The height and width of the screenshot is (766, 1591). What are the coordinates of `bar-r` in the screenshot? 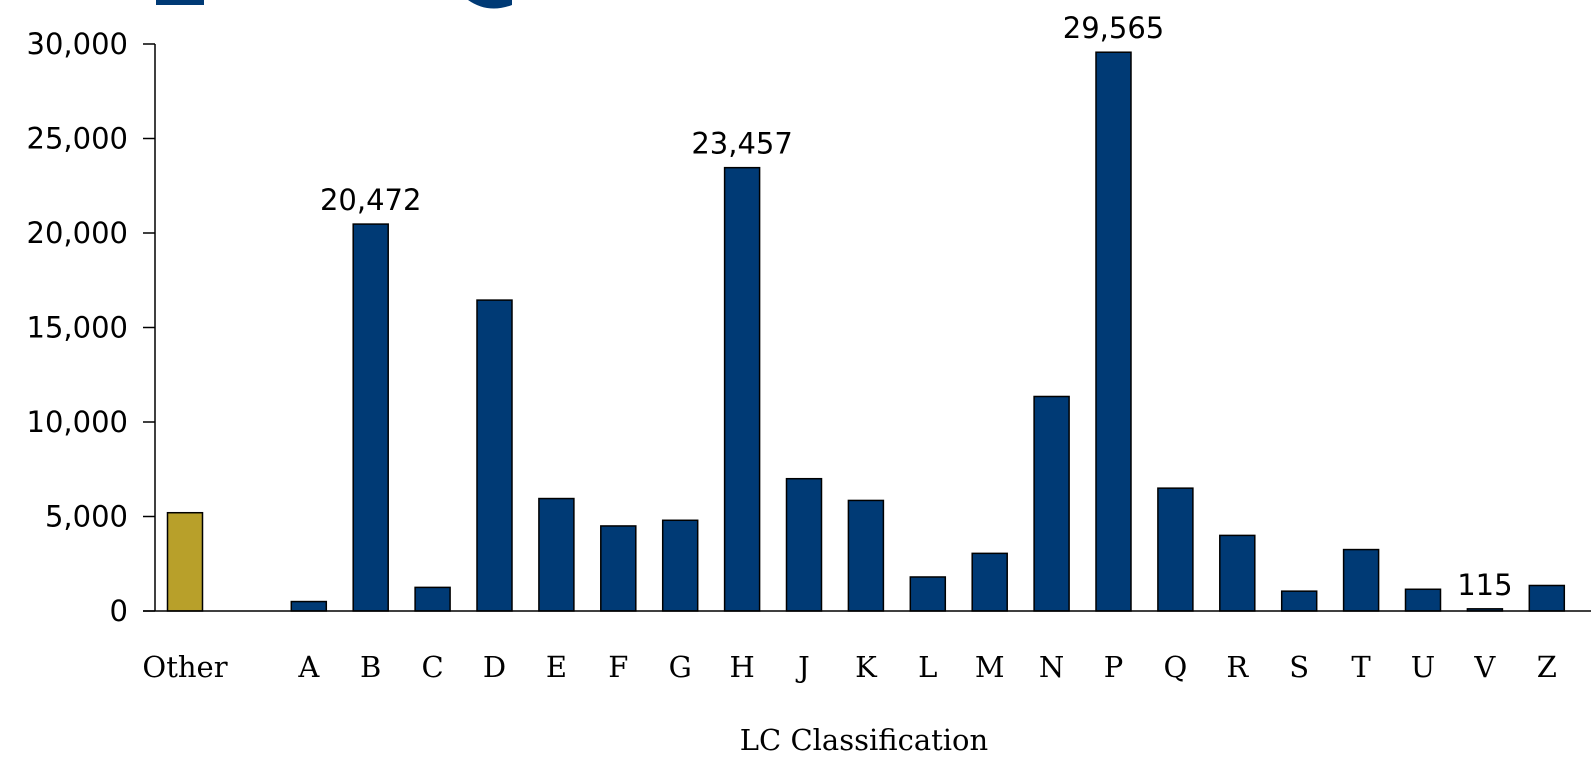 It's located at (1237, 573).